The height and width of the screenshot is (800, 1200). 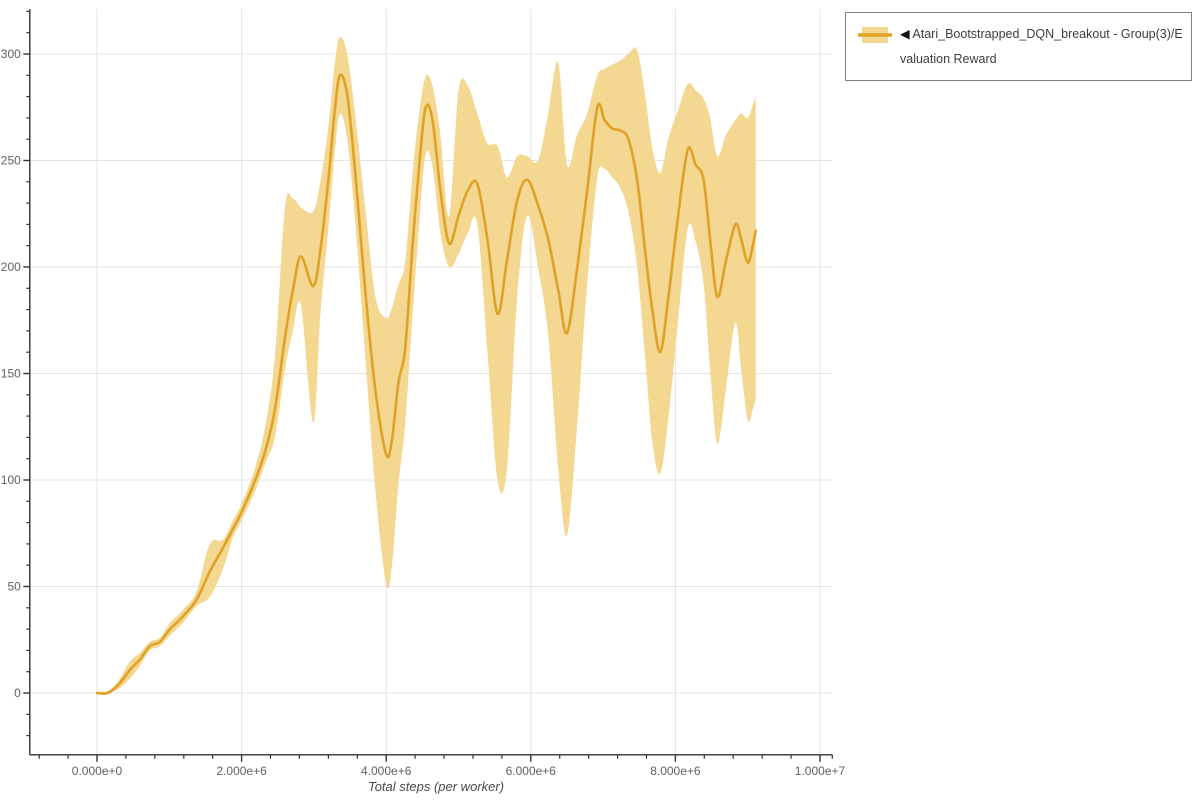 I want to click on x-tick-label: 4.000e+6, so click(x=386, y=771).